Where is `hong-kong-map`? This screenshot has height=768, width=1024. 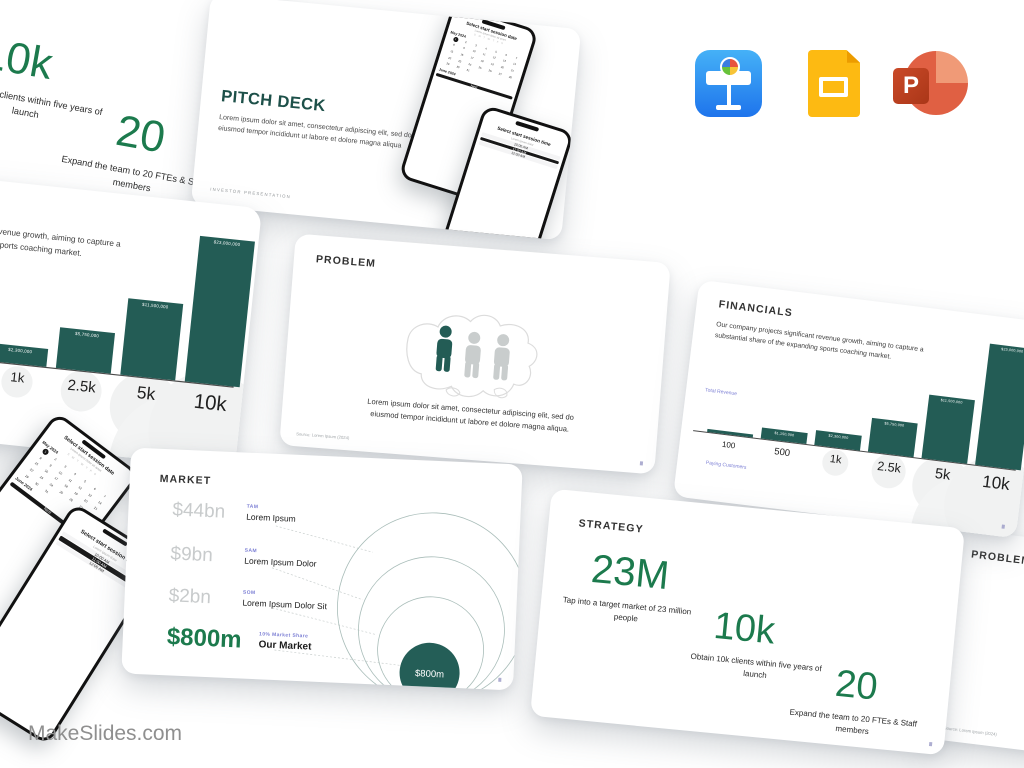 hong-kong-map is located at coordinates (472, 356).